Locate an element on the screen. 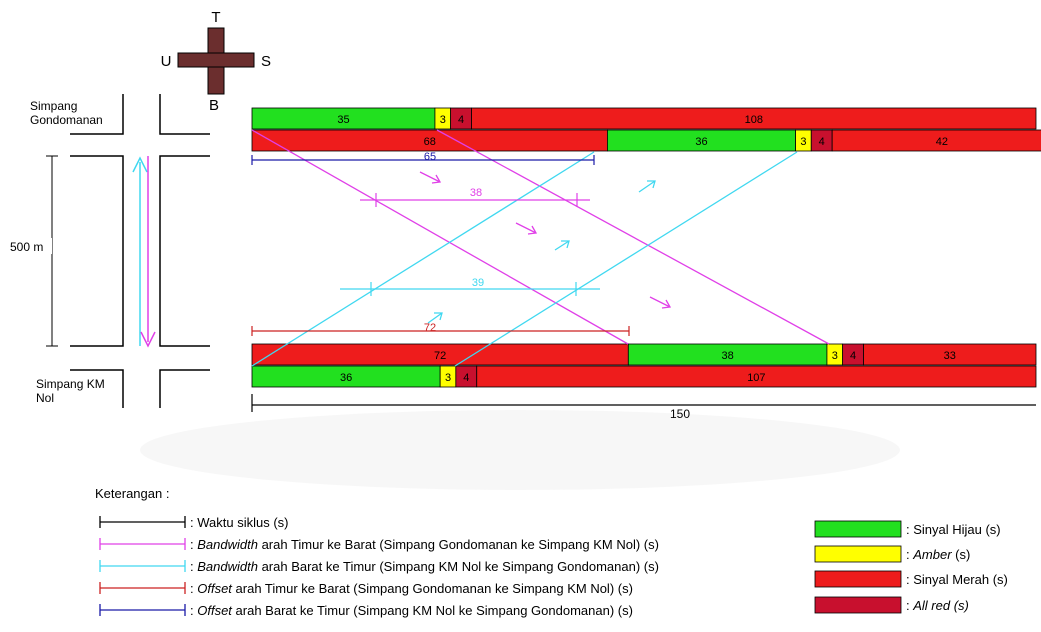 The image size is (1041, 632). legend-box-label: : Amber (s) is located at coordinates (938, 554).